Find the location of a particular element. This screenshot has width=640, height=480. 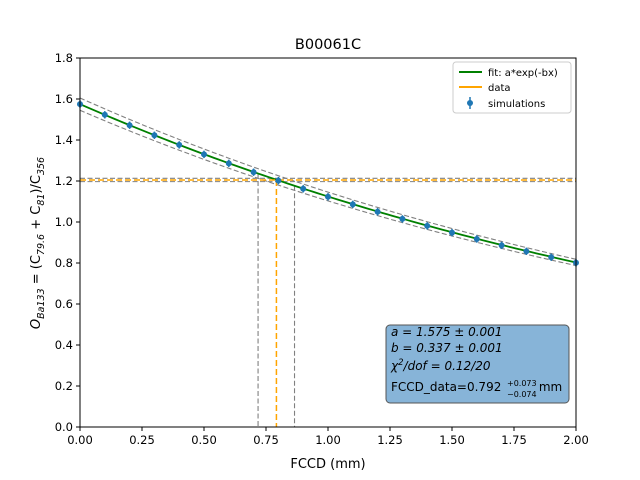

info-fccd: FCCD_data=0.792 is located at coordinates (446, 387).